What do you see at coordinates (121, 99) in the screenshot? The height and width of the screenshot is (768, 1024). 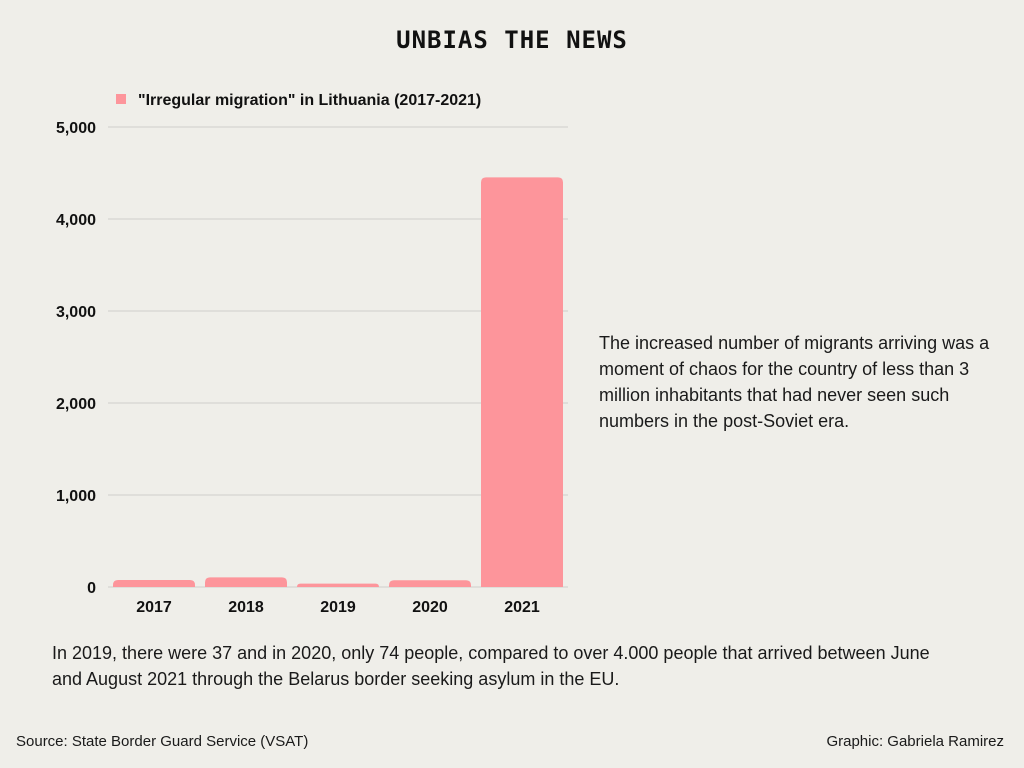 I see `legend-swatch` at bounding box center [121, 99].